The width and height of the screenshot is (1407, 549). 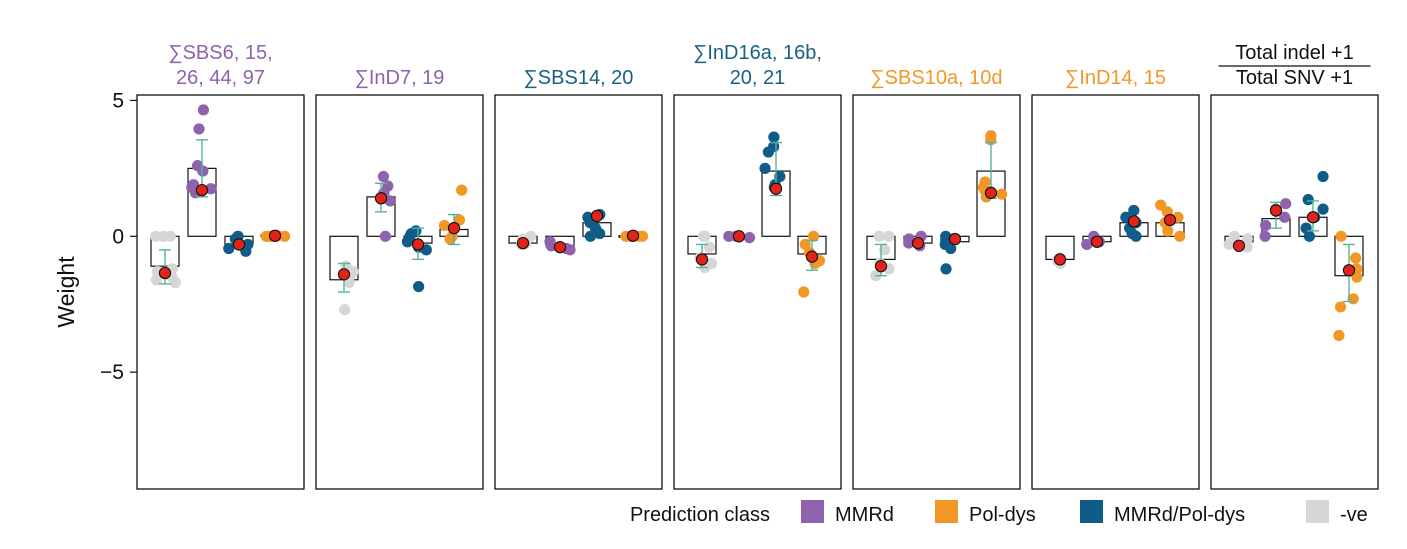 I want to click on legend-label: MMRd, so click(x=864, y=515).